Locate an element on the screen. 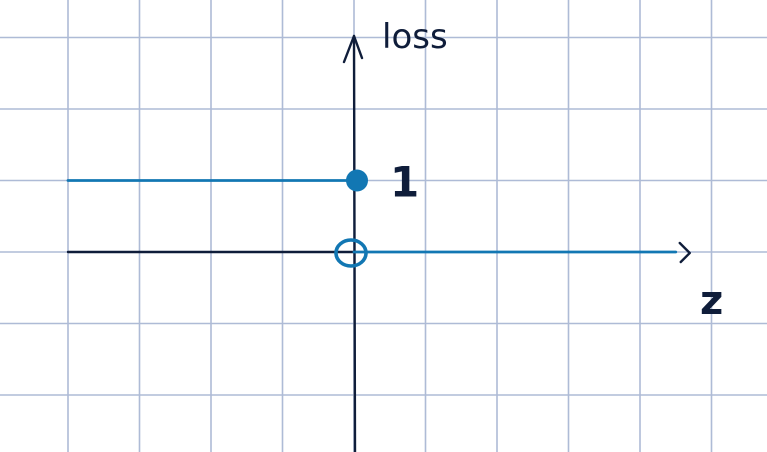 The image size is (767, 452). x-axis-label: z is located at coordinates (711, 301).